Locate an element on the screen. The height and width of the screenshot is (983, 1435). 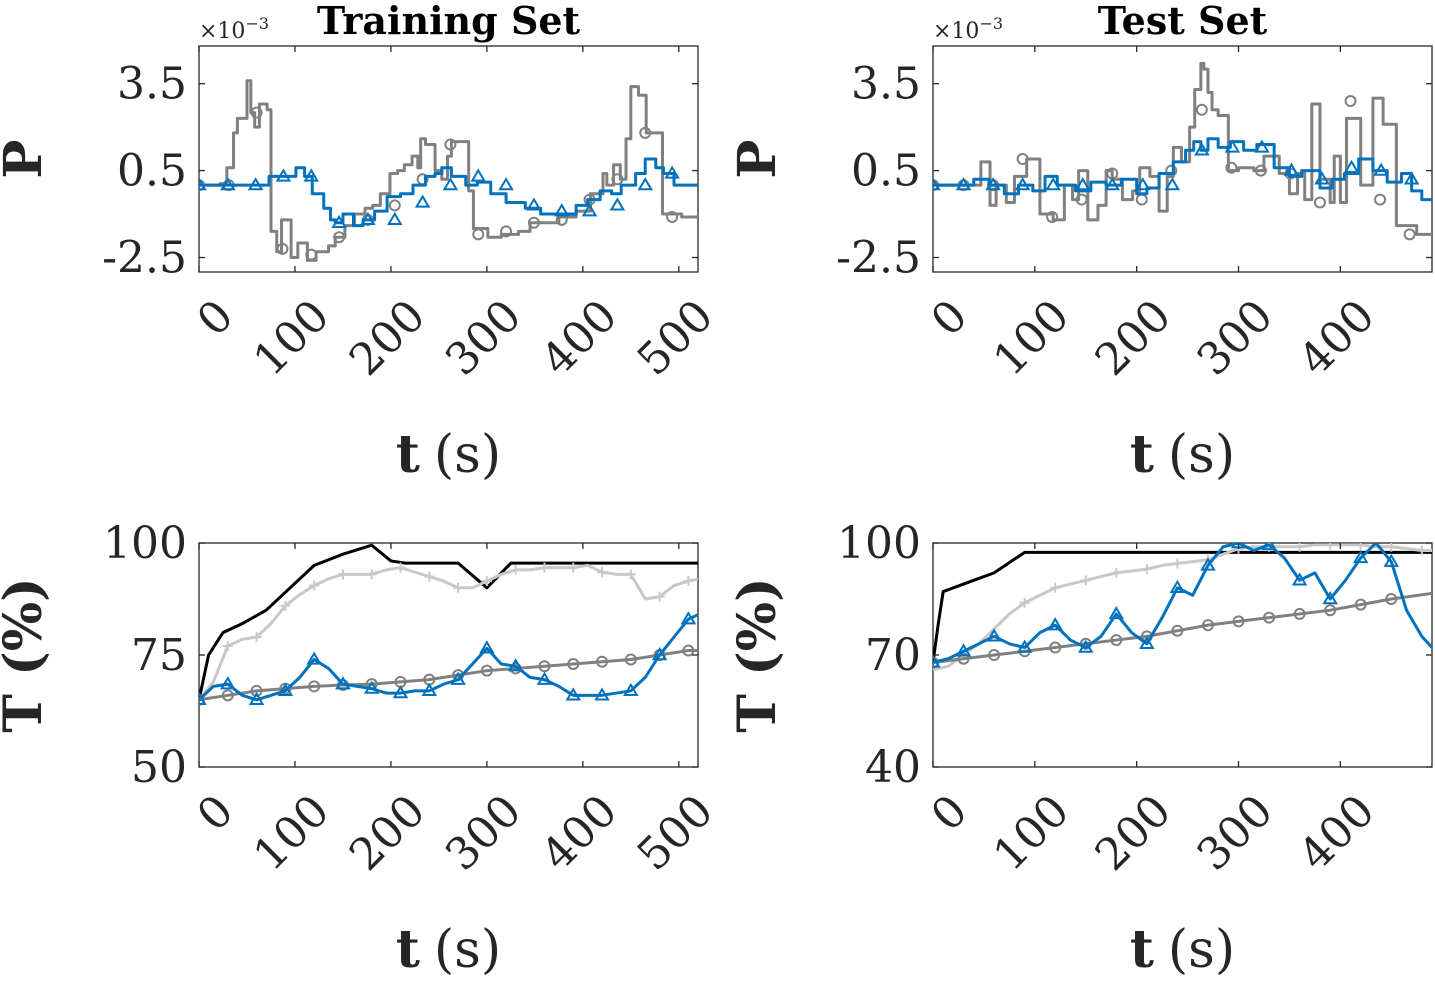
y-tick-label: 75 is located at coordinates (159, 655).